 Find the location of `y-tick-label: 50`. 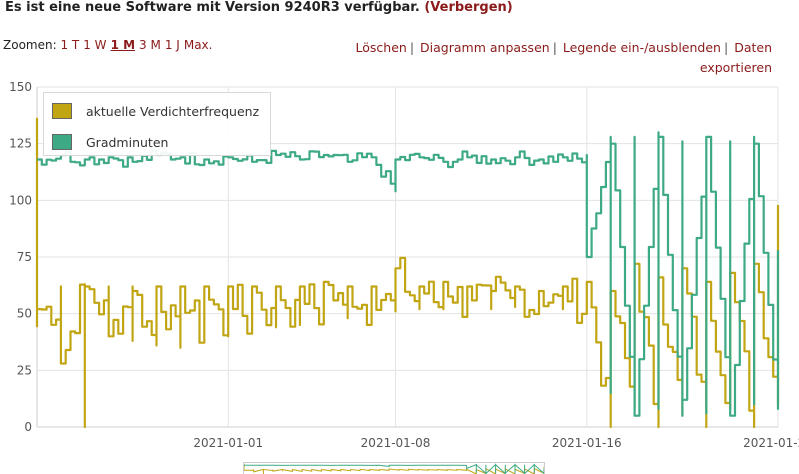

y-tick-label: 50 is located at coordinates (24, 314).